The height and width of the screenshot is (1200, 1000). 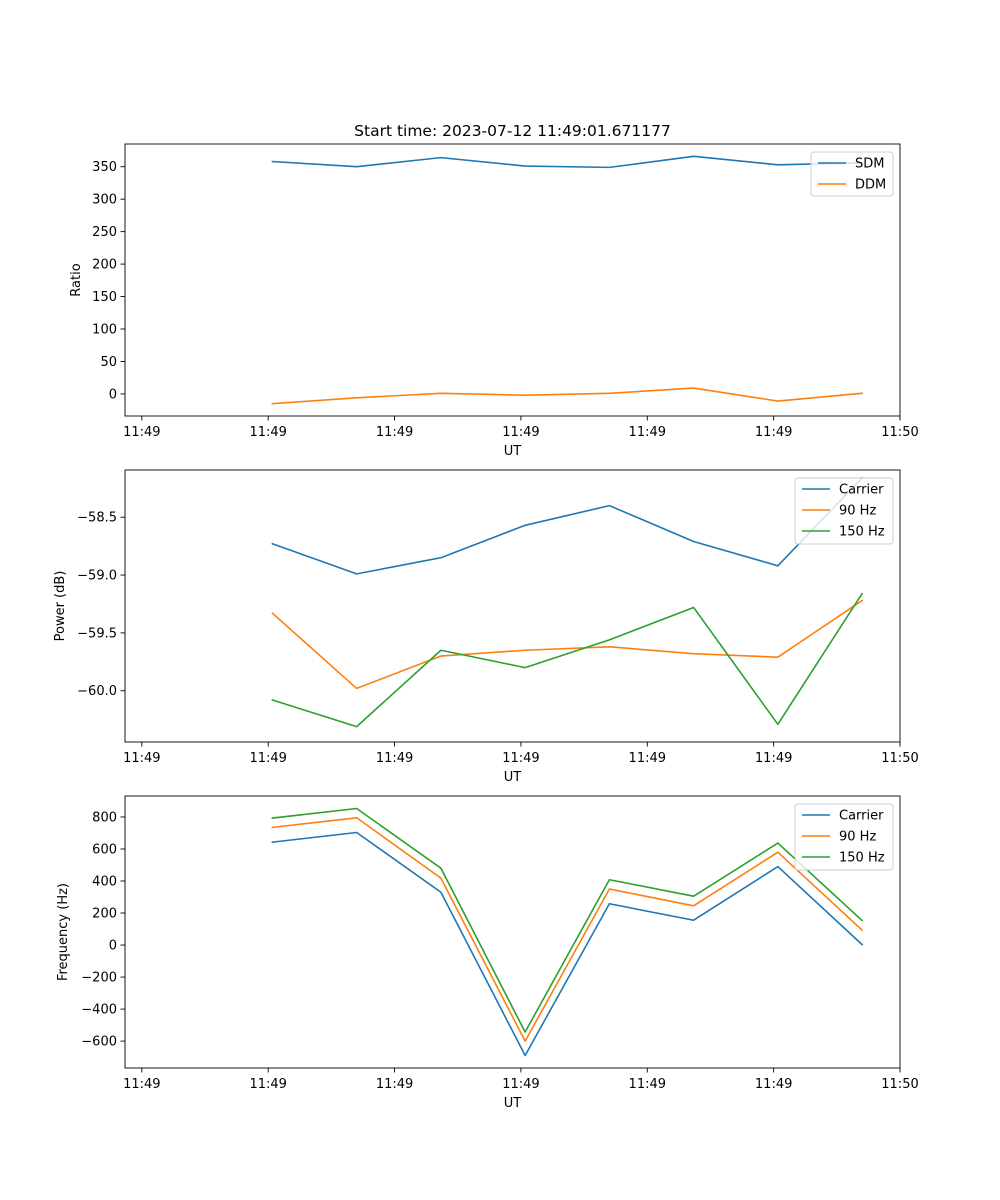 I want to click on y-tick-label: −59.5, so click(x=97, y=633).